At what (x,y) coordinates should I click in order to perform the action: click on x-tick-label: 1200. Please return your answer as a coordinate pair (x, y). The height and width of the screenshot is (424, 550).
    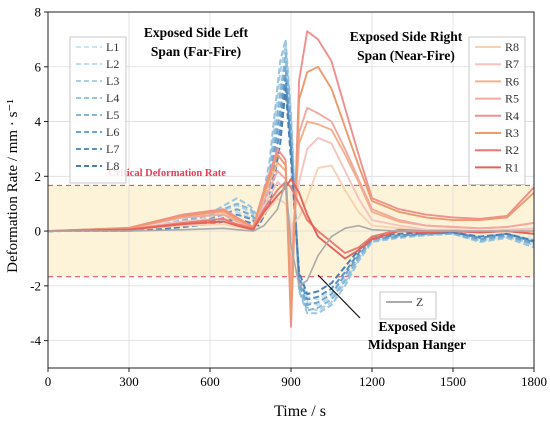
    Looking at the image, I should click on (372, 381).